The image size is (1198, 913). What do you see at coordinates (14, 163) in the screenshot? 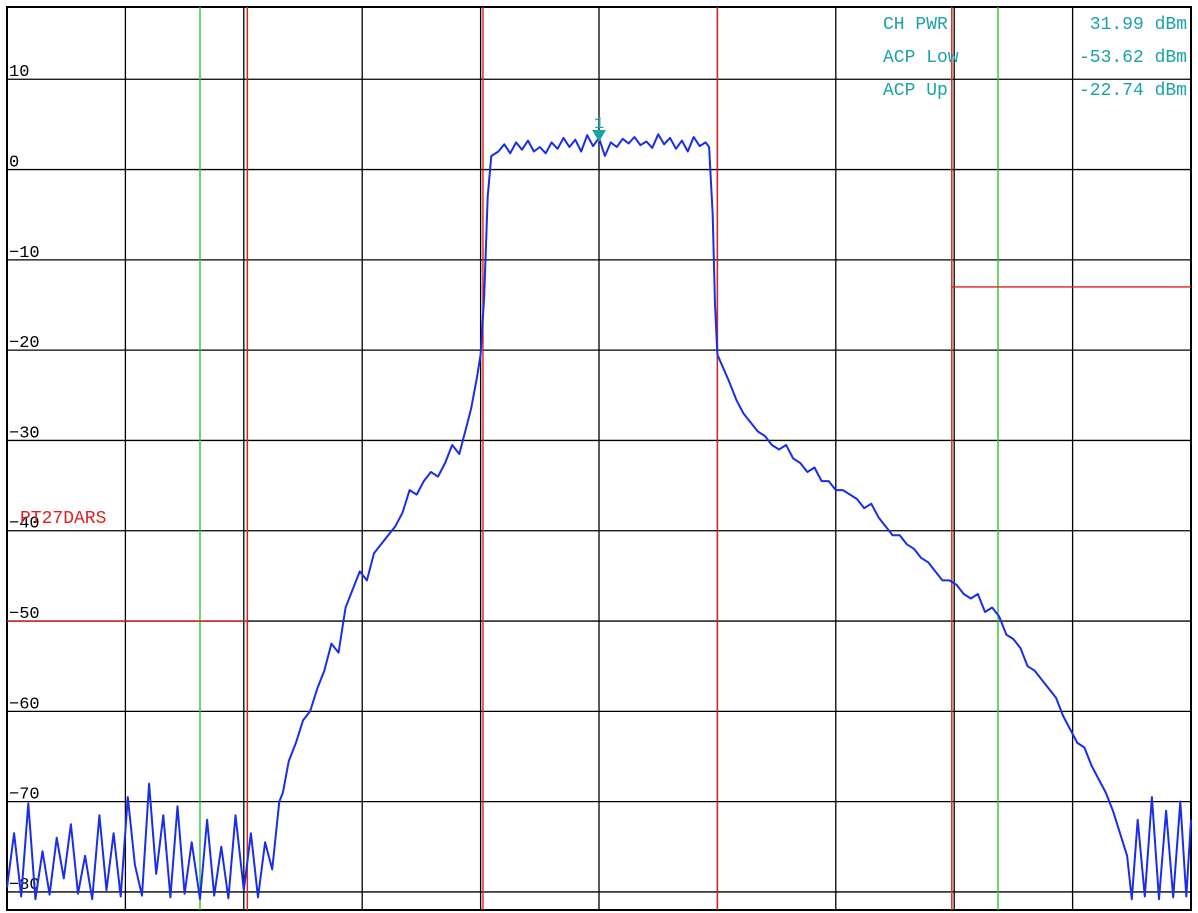
I see `y-tick-label-1: 0` at bounding box center [14, 163].